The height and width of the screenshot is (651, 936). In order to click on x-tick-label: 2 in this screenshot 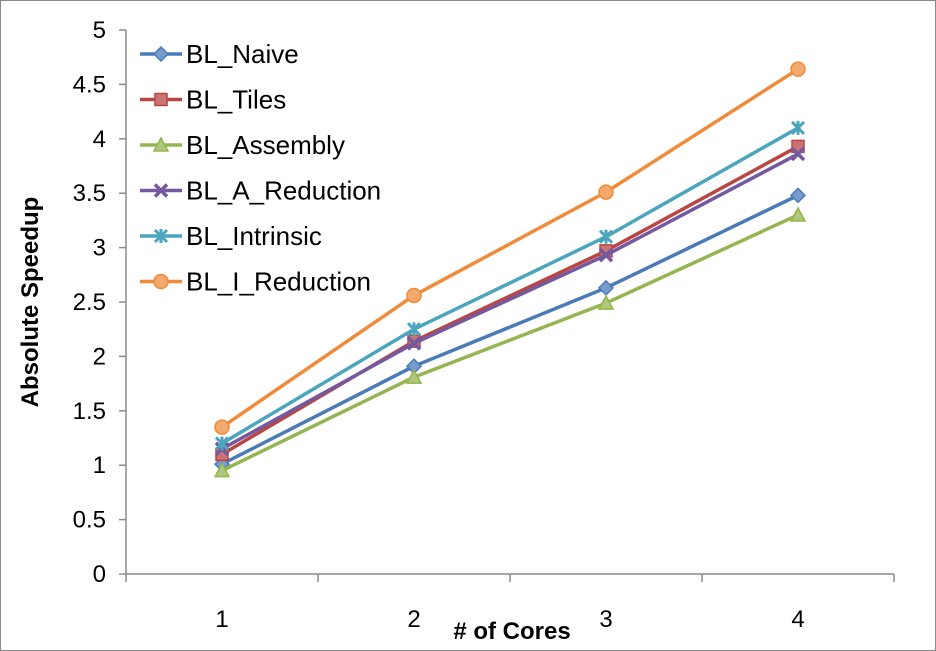, I will do `click(413, 619)`.